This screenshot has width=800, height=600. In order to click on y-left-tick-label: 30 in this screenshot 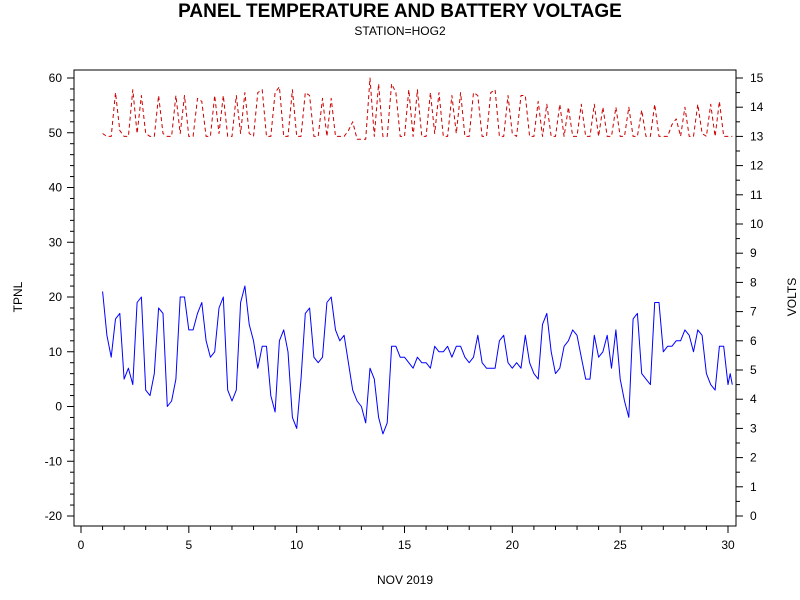, I will do `click(56, 242)`.